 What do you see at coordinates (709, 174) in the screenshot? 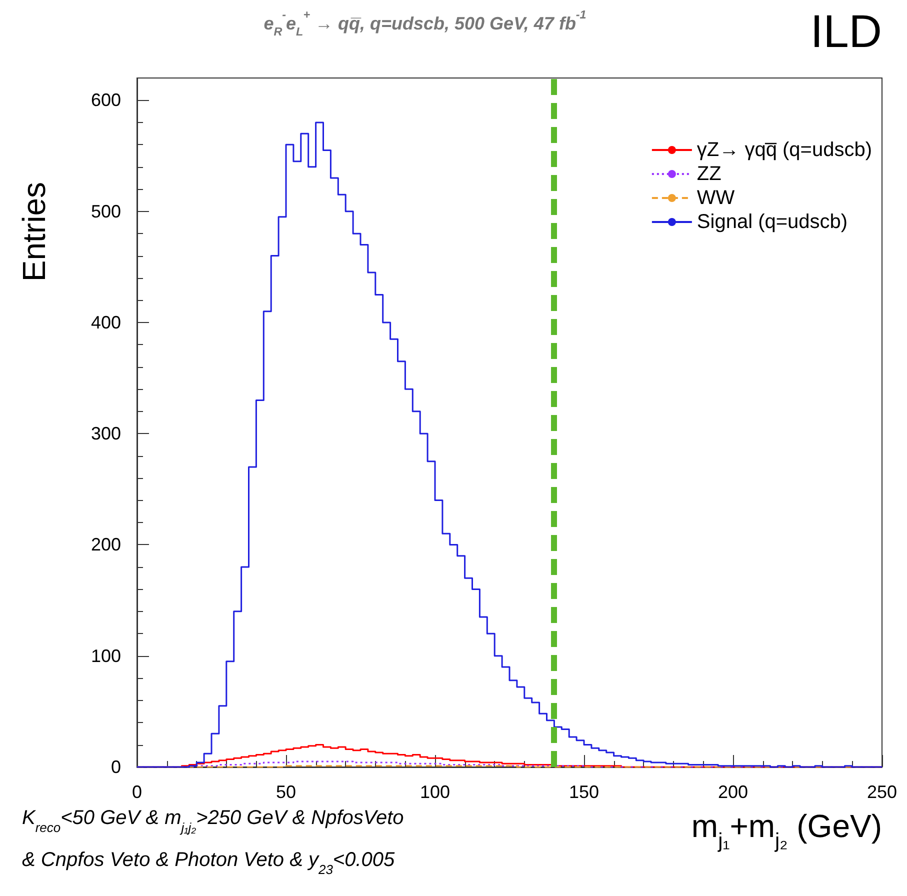
I see `legend-label: ZZ` at bounding box center [709, 174].